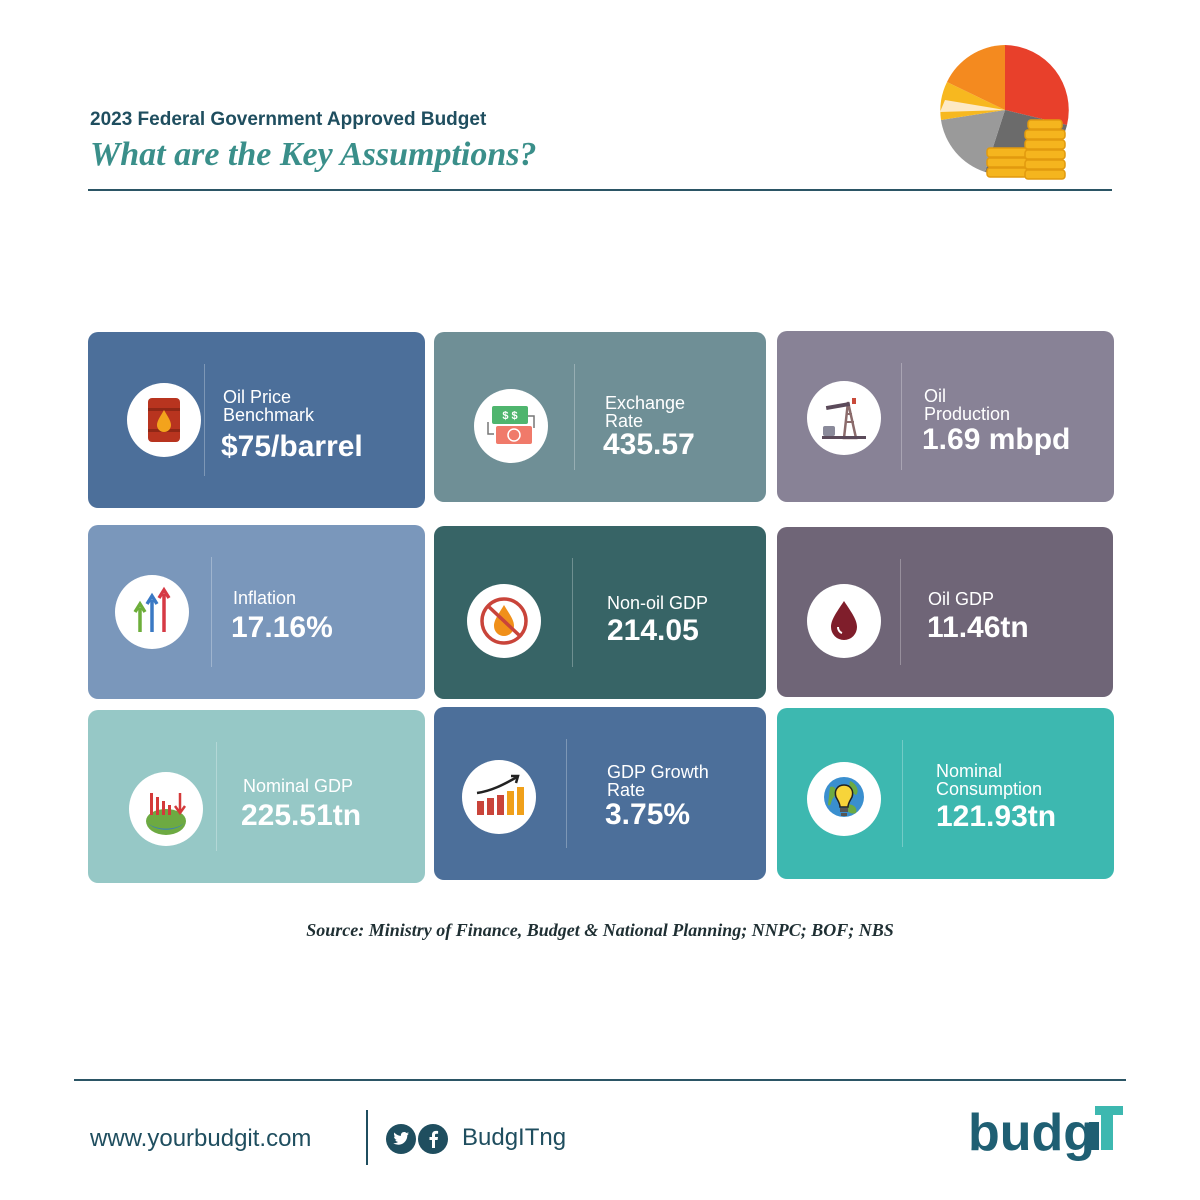 The height and width of the screenshot is (1200, 1200). Describe the element at coordinates (166, 809) in the screenshot. I see `declining-bars-earth-icon` at that location.